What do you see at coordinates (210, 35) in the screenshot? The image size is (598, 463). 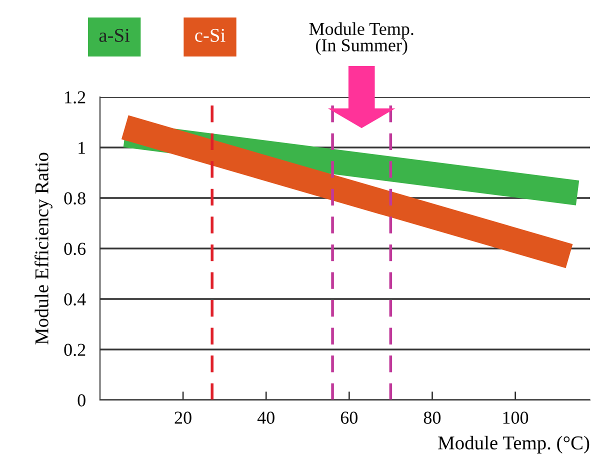 I see `text: c-Si` at bounding box center [210, 35].